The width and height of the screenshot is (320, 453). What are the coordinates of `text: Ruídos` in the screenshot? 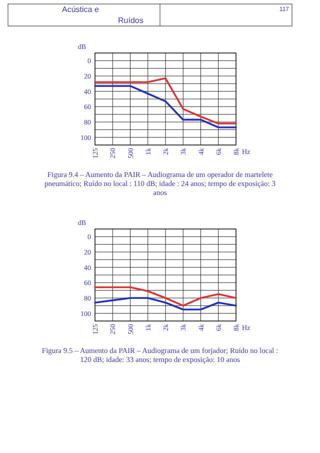 It's located at (131, 20).